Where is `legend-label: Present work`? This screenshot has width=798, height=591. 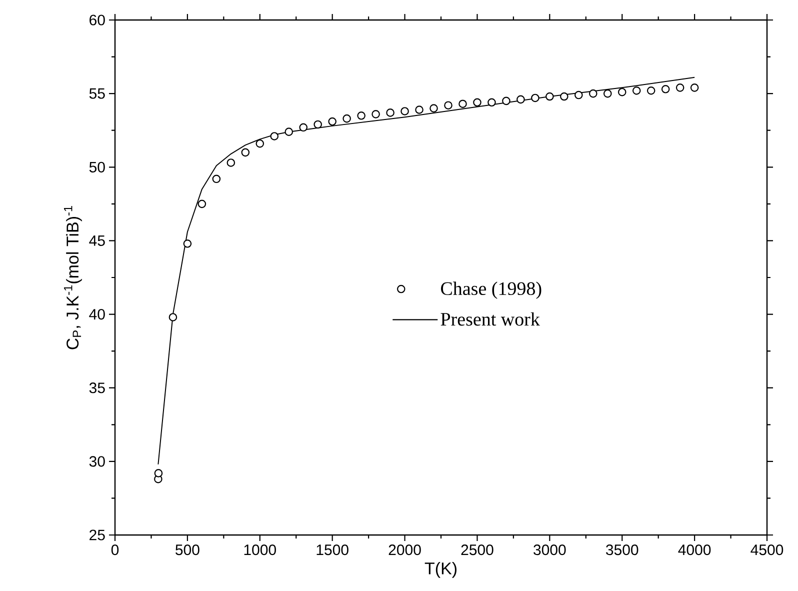 legend-label: Present work is located at coordinates (490, 319).